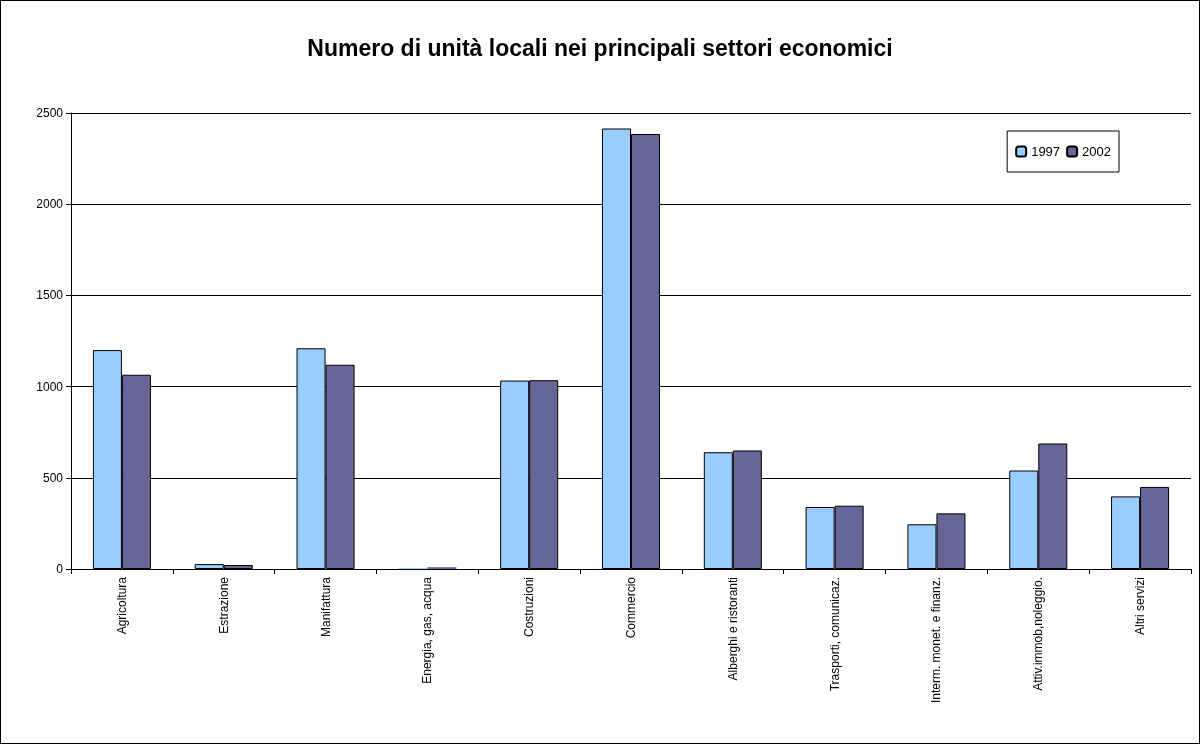 This screenshot has width=1200, height=744. Describe the element at coordinates (1038, 634) in the screenshot. I see `x-tick-label: Attiv.immob,noleggio.` at that location.